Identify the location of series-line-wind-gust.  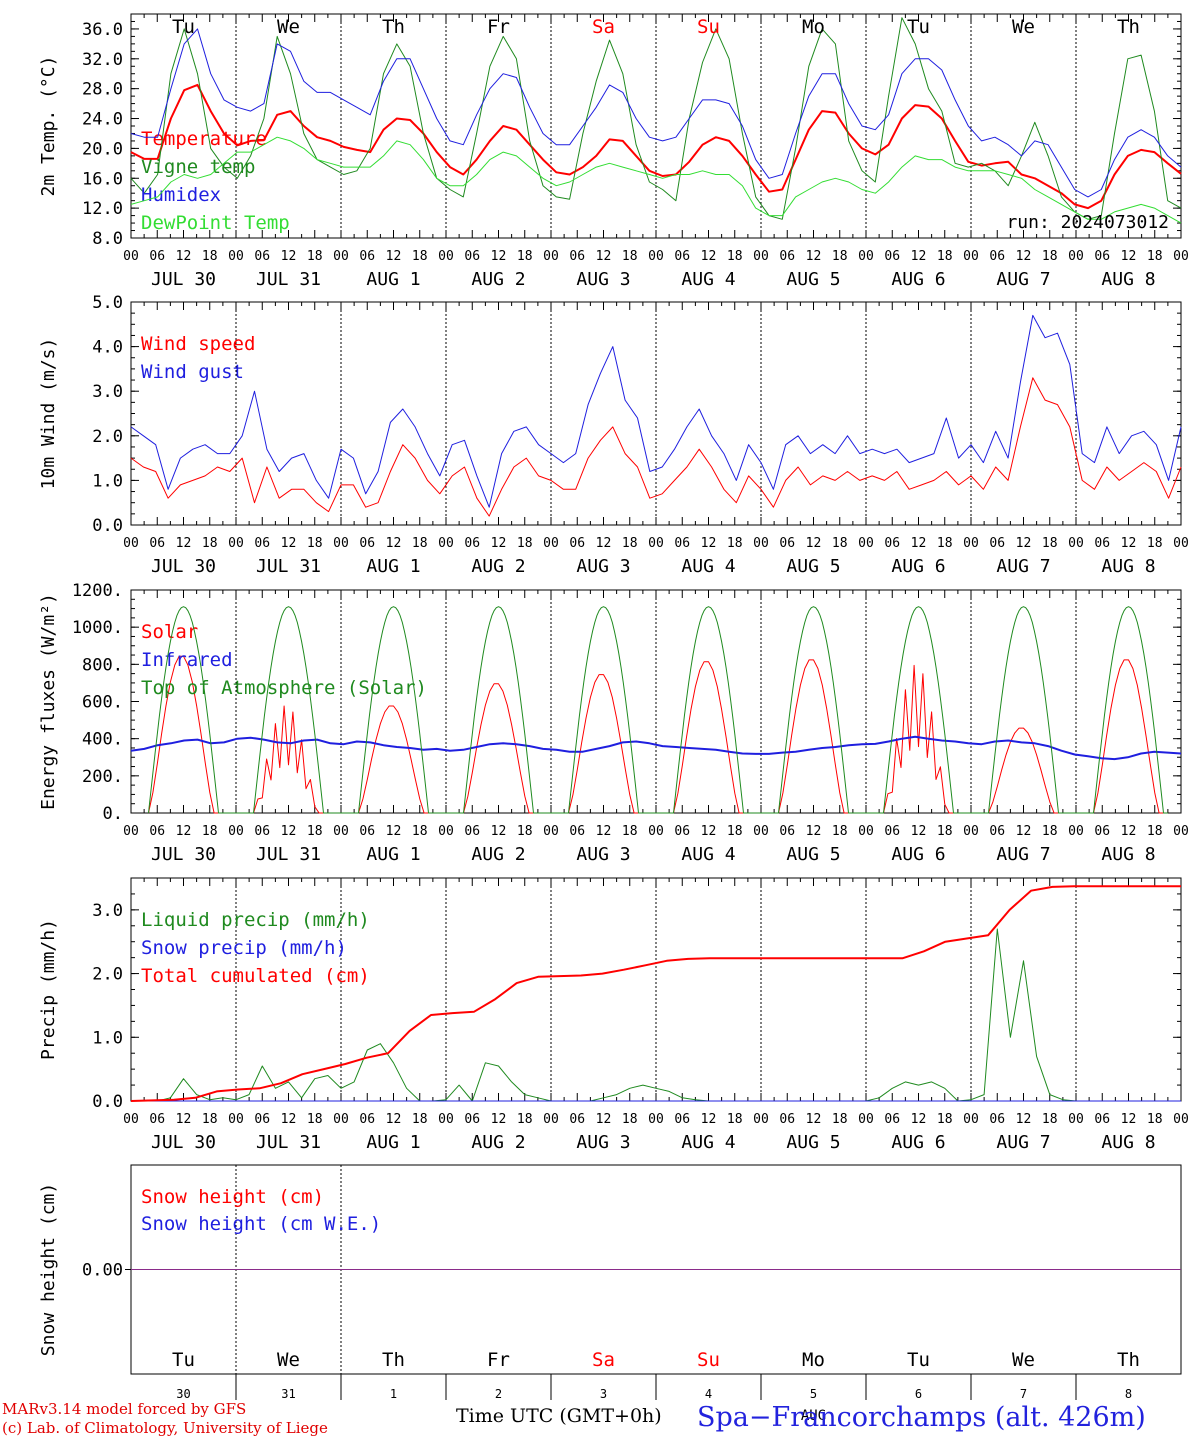
(656, 411).